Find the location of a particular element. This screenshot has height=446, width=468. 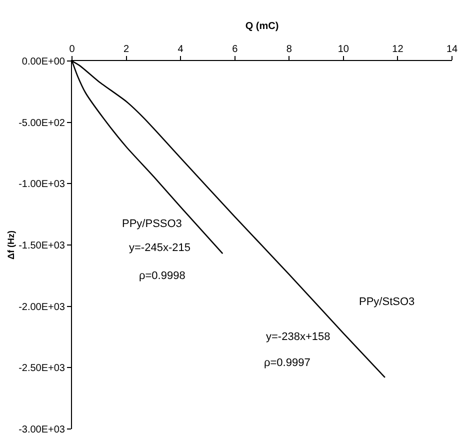

x-tick-label: 2 is located at coordinates (127, 49).